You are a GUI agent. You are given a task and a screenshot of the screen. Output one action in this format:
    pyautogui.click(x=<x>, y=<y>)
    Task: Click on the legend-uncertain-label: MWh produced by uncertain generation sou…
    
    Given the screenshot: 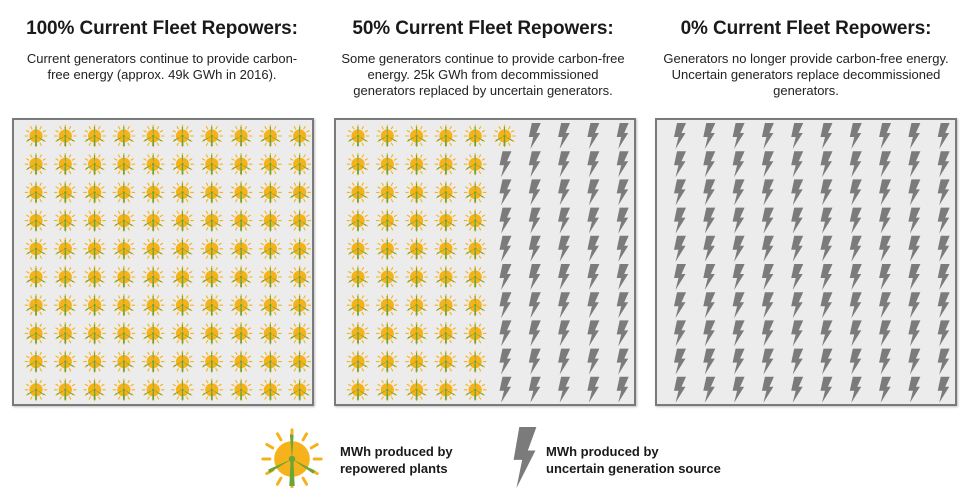 What is the action you would take?
    pyautogui.click(x=633, y=460)
    